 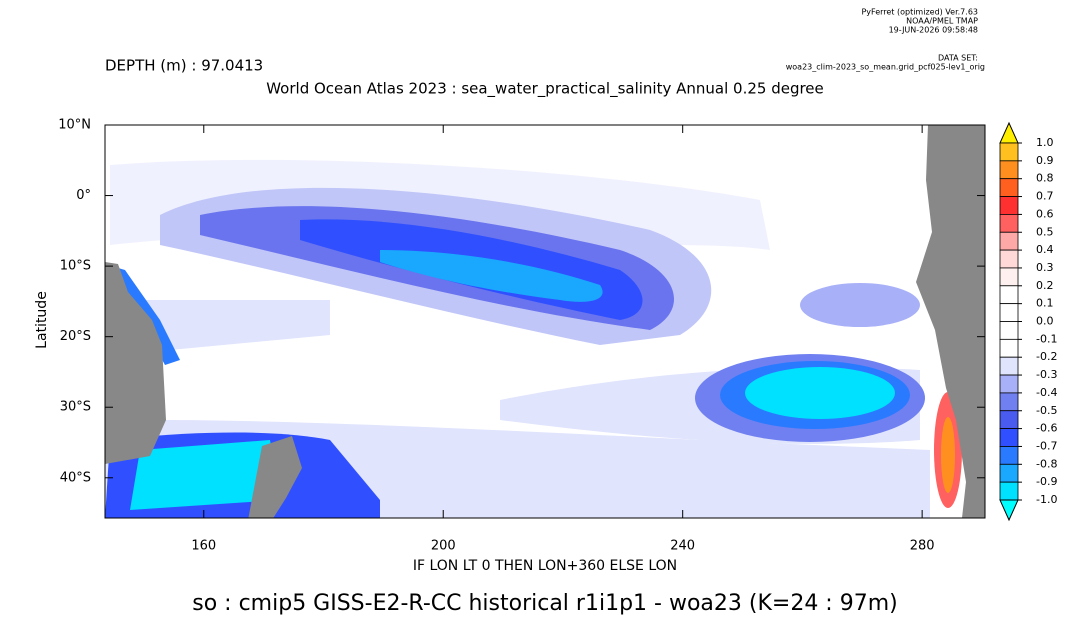 I want to click on colorbar-over, so click(x=1009, y=132).